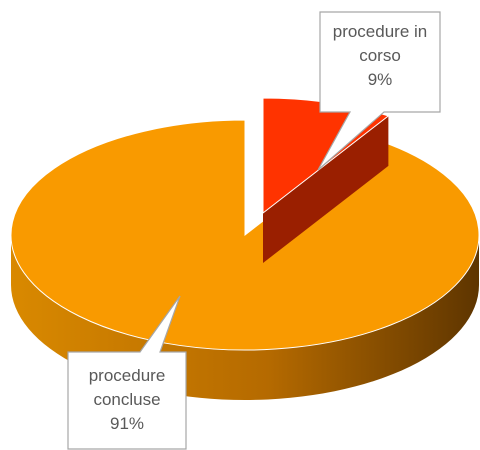  What do you see at coordinates (380, 43) in the screenshot?
I see `category-label: procedure in corso` at bounding box center [380, 43].